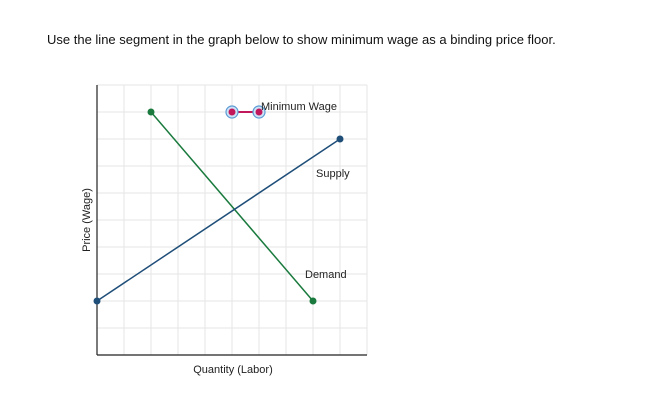 Image resolution: width=670 pixels, height=420 pixels. I want to click on supply-label: Supply, so click(333, 174).